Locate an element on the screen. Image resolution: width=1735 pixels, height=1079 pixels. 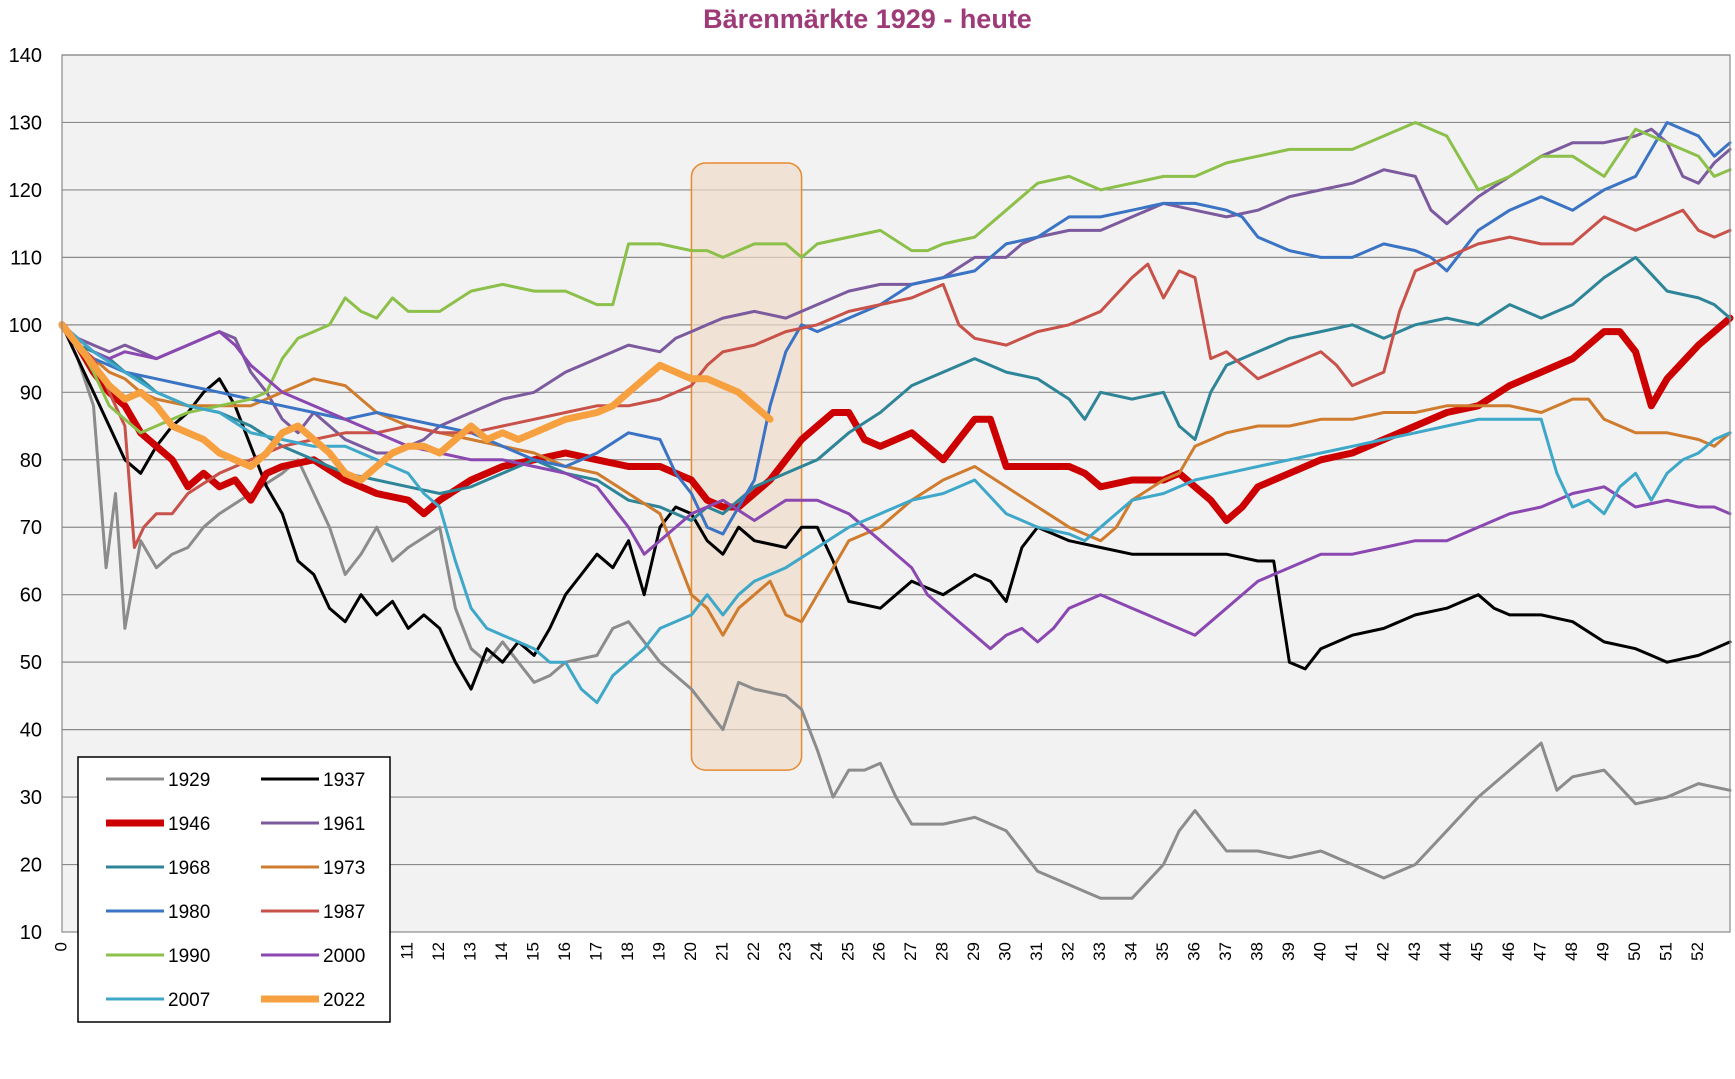
y-tick-label-140: 140 is located at coordinates (25, 56).